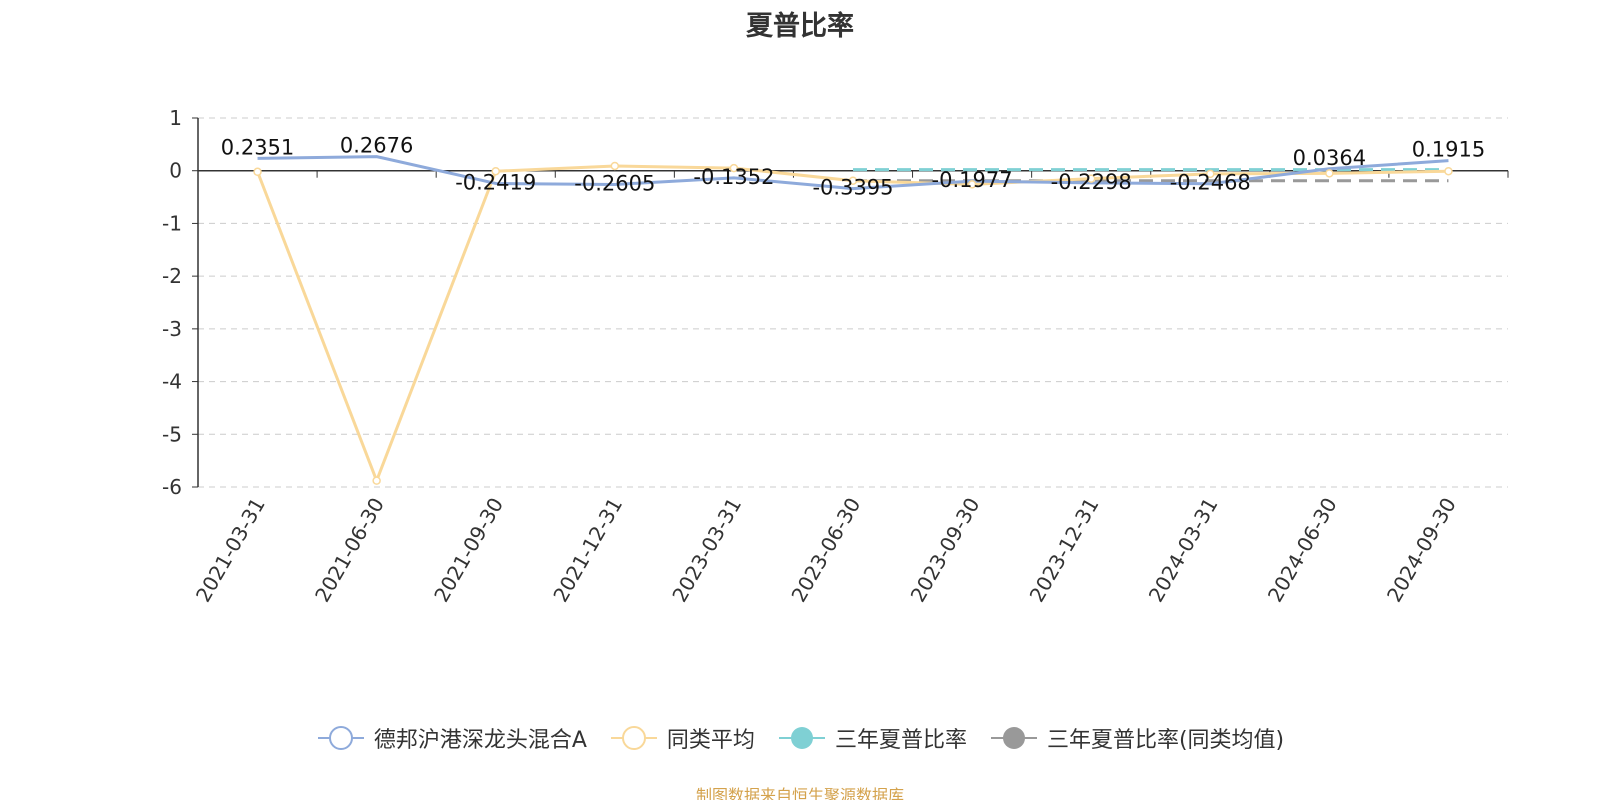  What do you see at coordinates (900, 740) in the screenshot?
I see `legend-label-three-year-sharpe: 三年夏普比率` at bounding box center [900, 740].